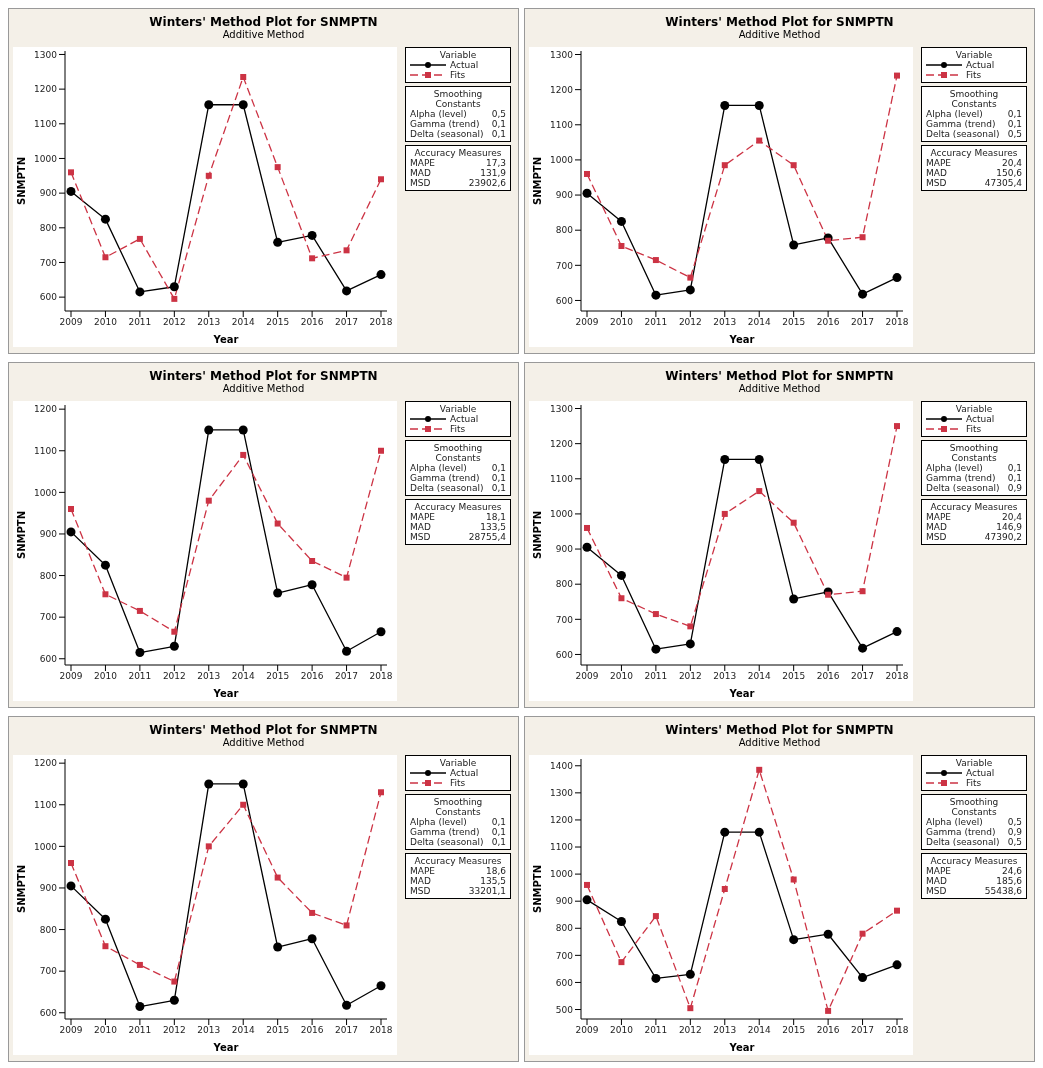  I want to click on x-tick-label: 2009, so click(71, 322).